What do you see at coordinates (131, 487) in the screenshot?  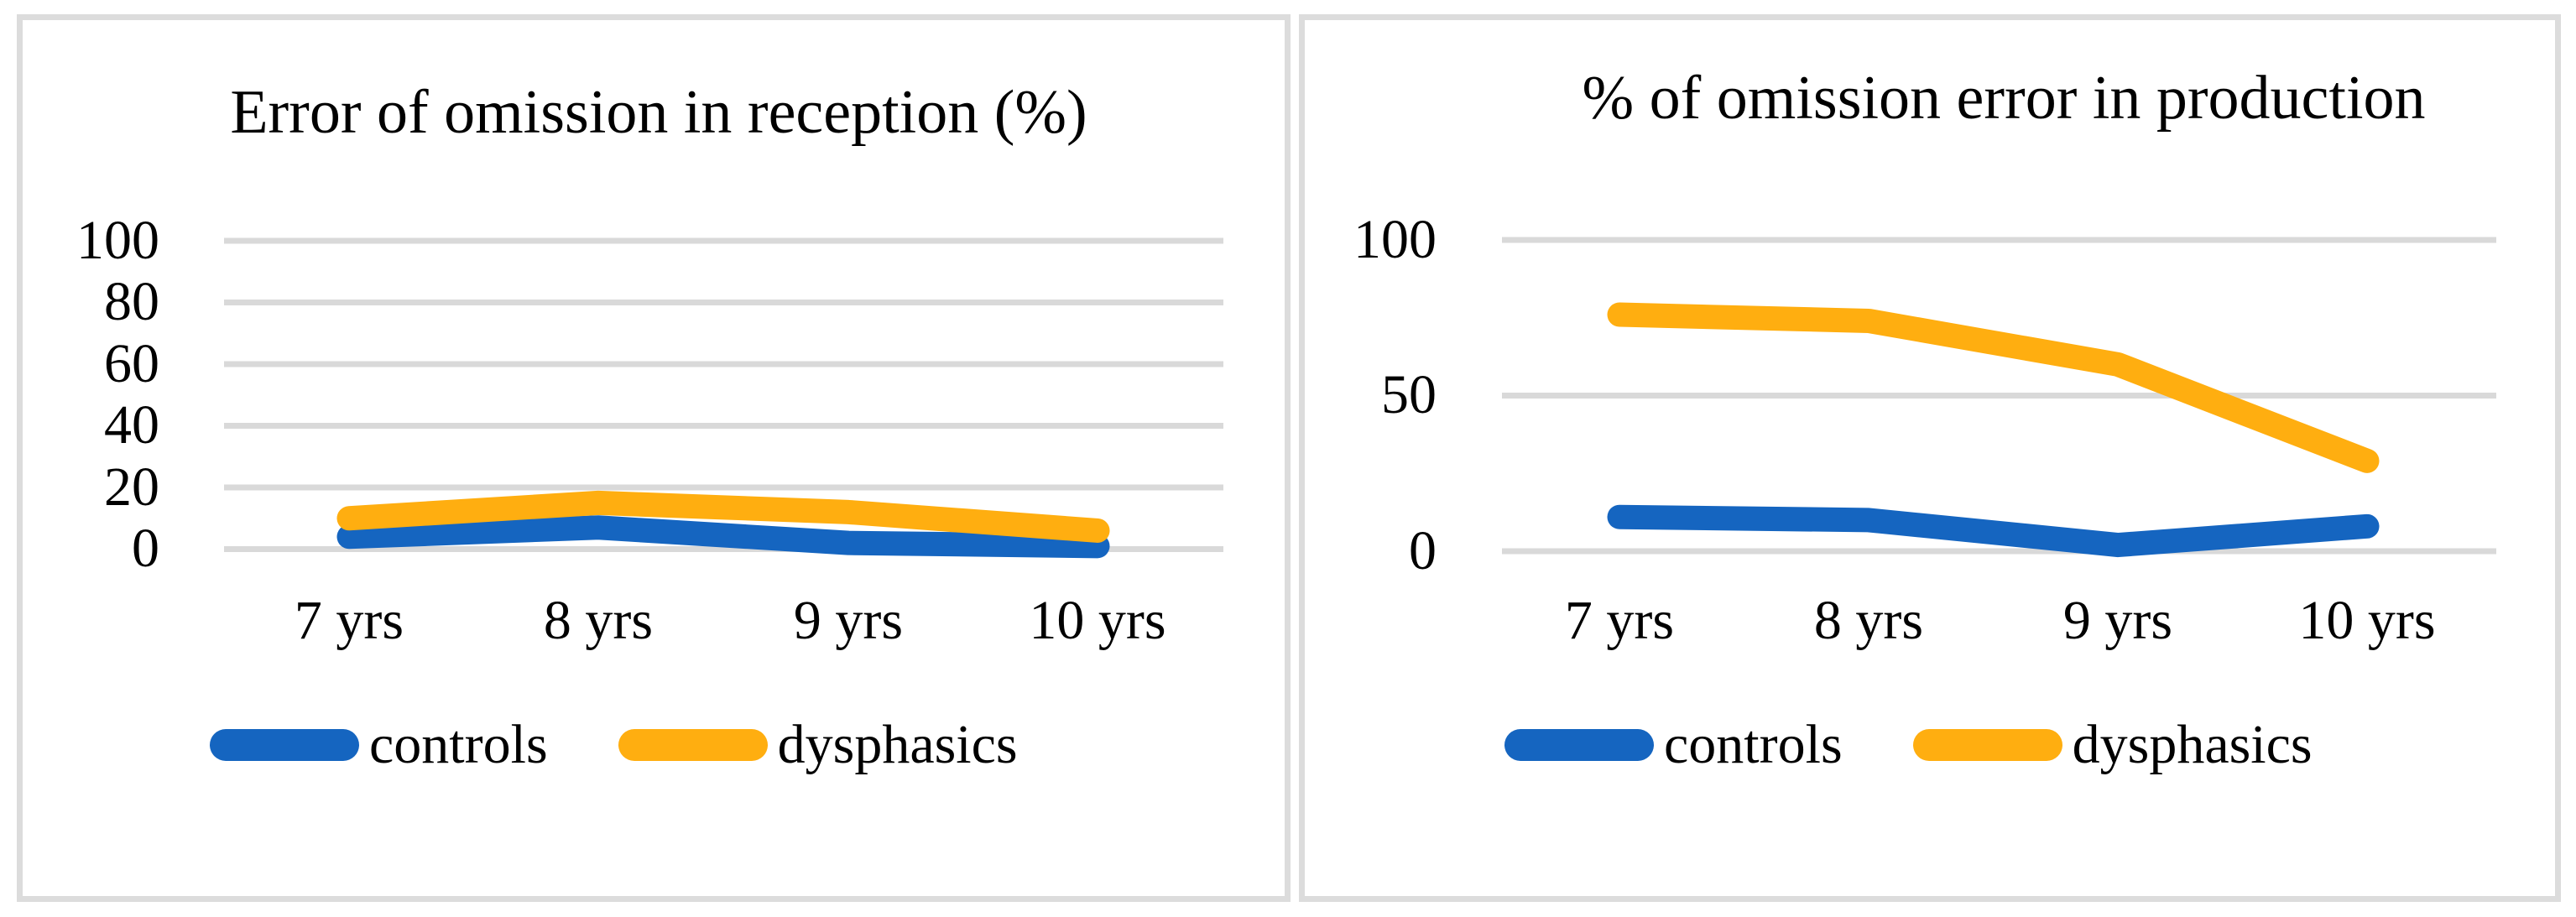 I see `y-tick-label: 20` at bounding box center [131, 487].